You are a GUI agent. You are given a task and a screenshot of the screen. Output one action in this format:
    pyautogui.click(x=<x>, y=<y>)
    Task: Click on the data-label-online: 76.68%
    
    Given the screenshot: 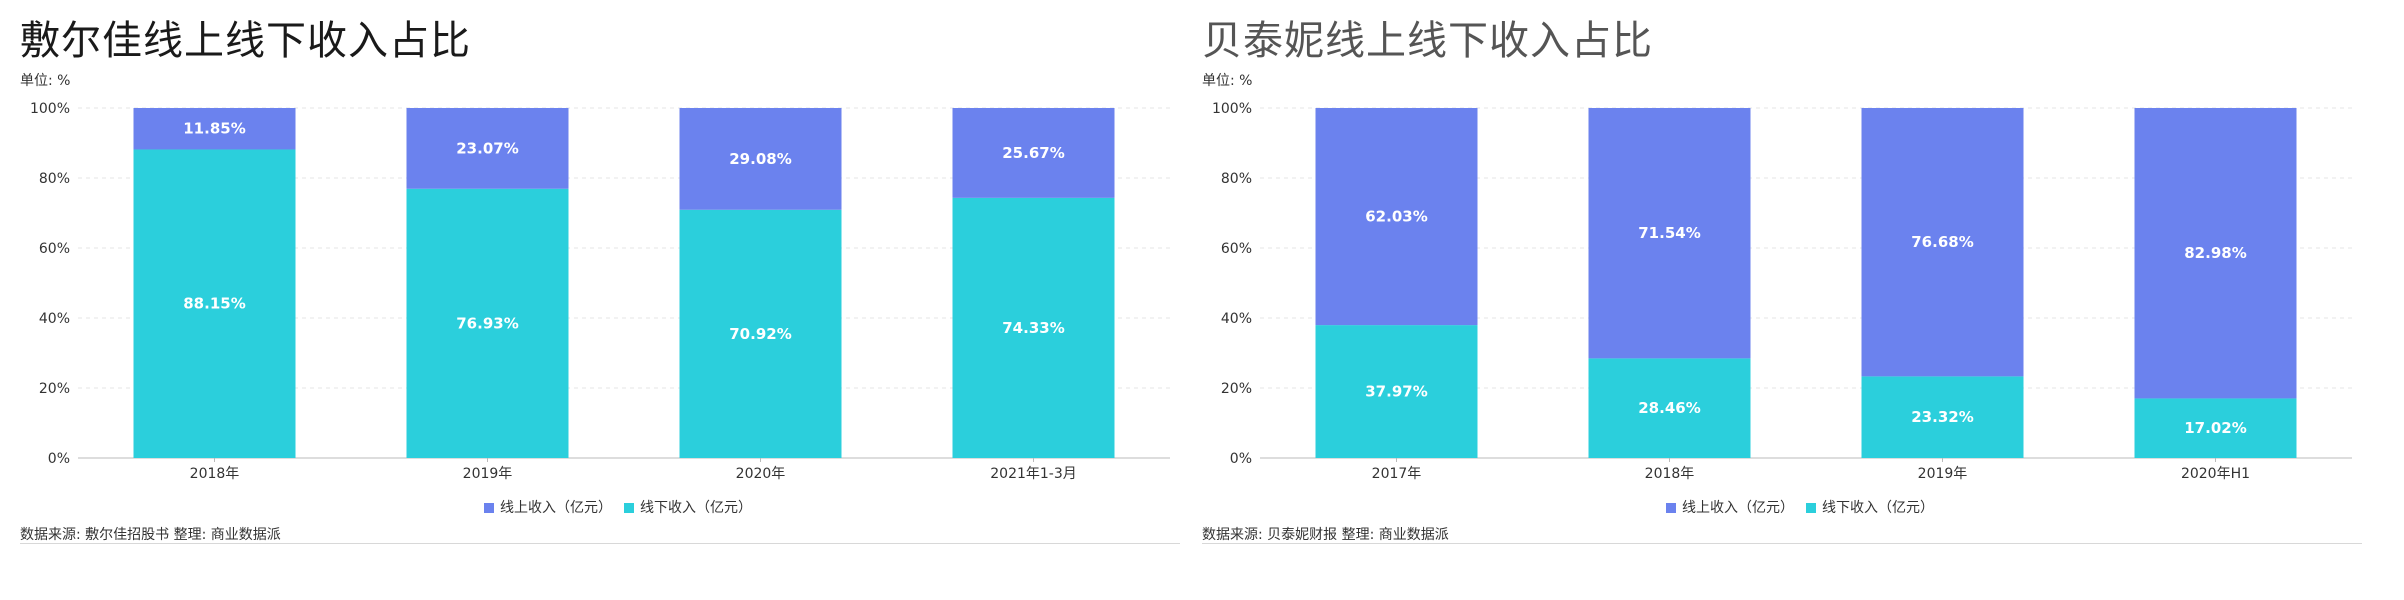 What is the action you would take?
    pyautogui.click(x=1942, y=242)
    